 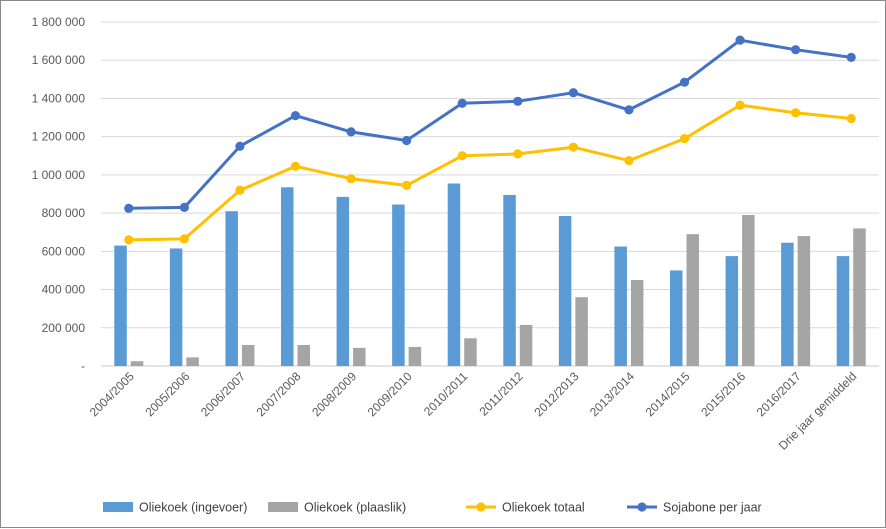 What do you see at coordinates (112, 394) in the screenshot?
I see `x-tick-label: 2004/2005` at bounding box center [112, 394].